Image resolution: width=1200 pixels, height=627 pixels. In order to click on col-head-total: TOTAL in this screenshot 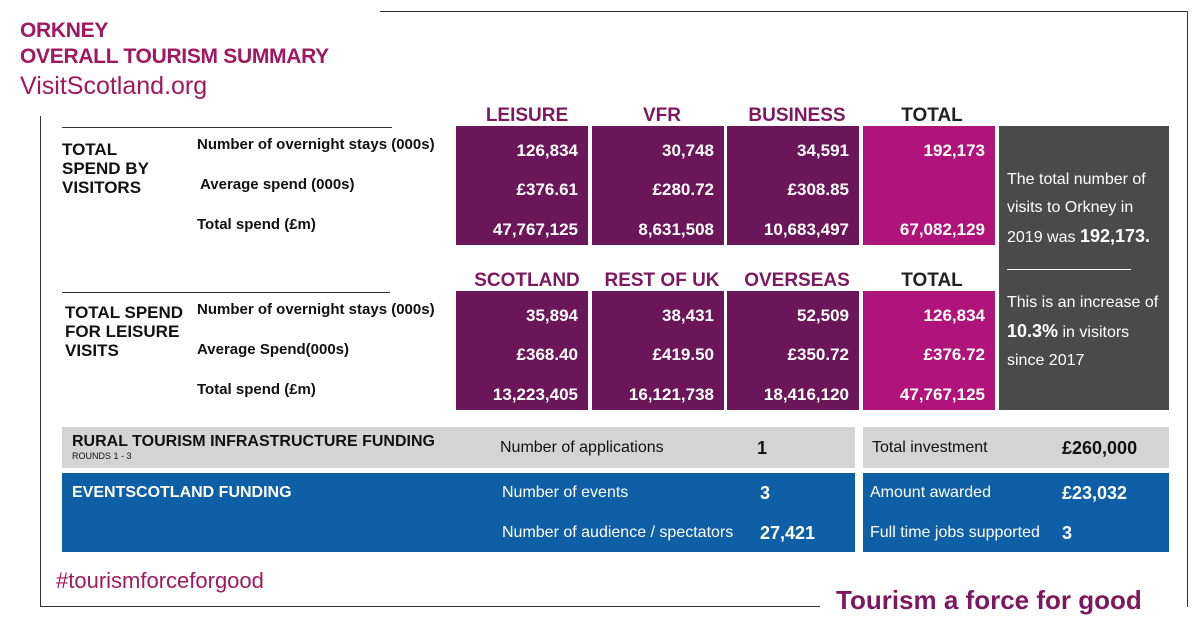, I will do `click(932, 115)`.